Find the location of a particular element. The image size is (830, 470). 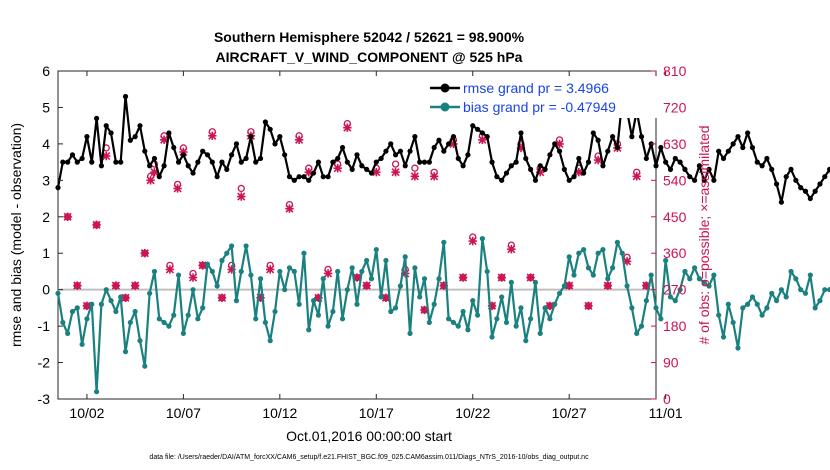

obs-possible-point is located at coordinates (241, 188).